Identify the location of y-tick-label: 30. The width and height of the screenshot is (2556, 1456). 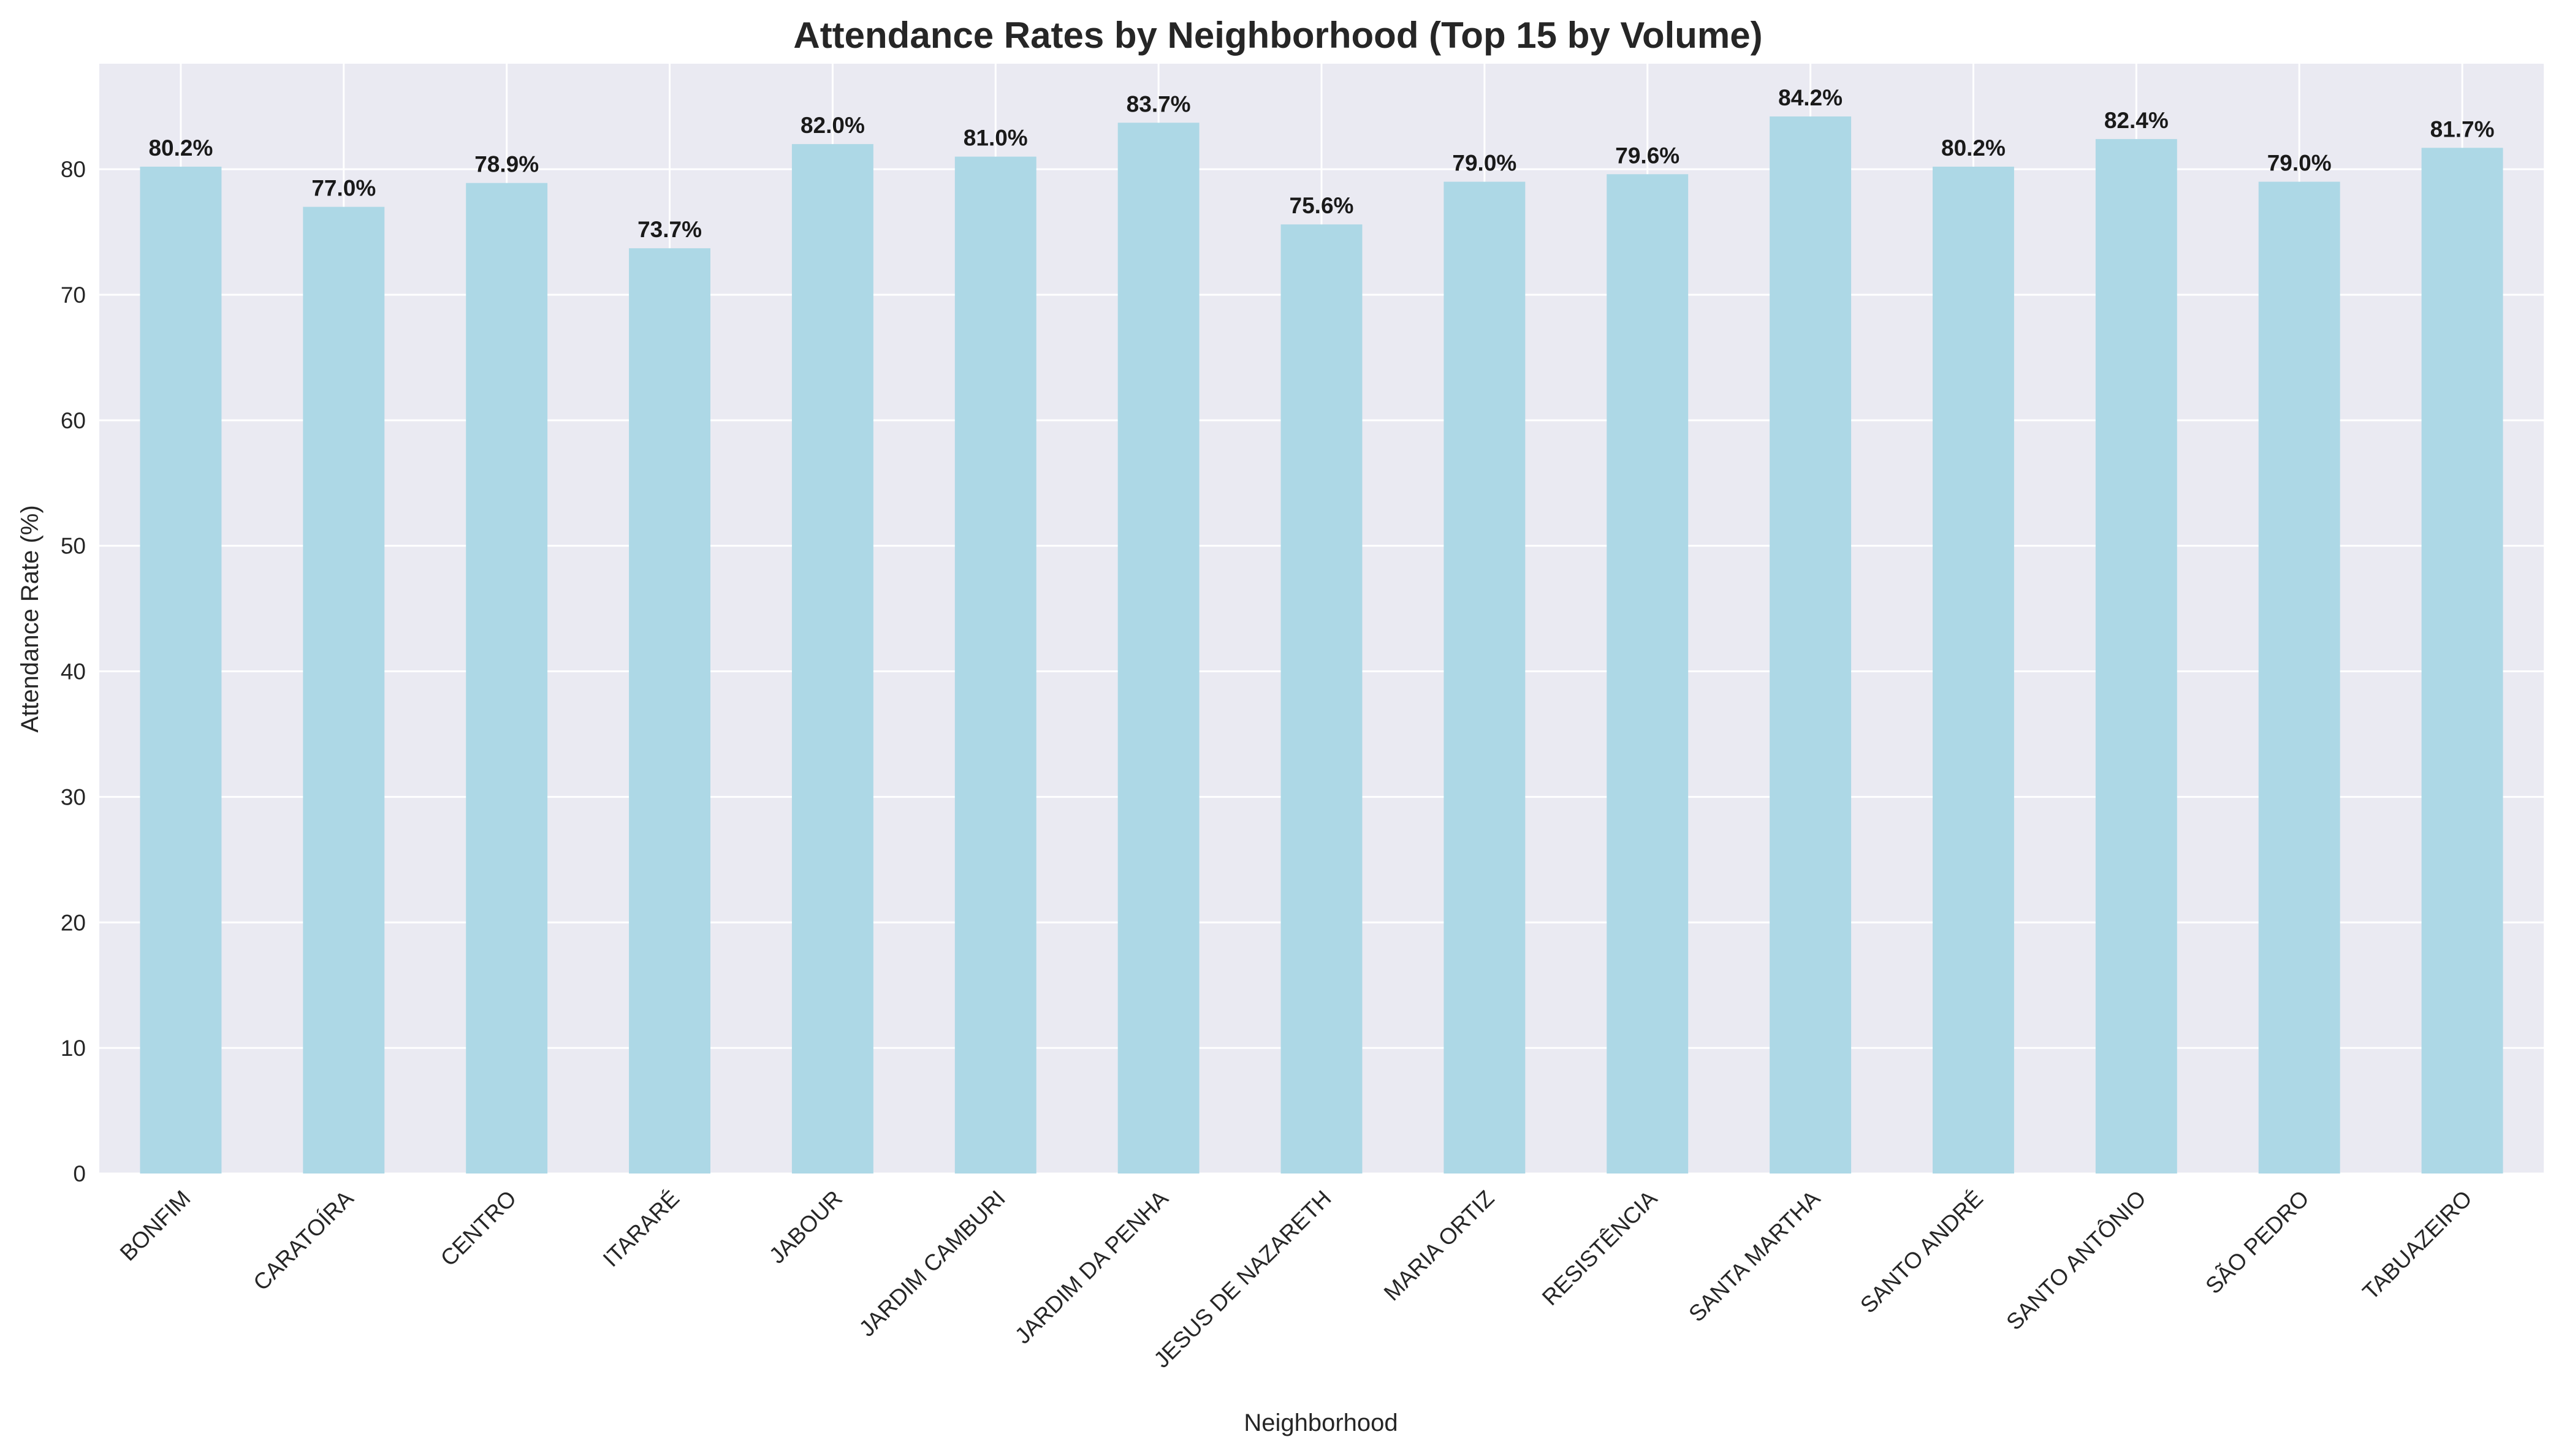
(73, 797).